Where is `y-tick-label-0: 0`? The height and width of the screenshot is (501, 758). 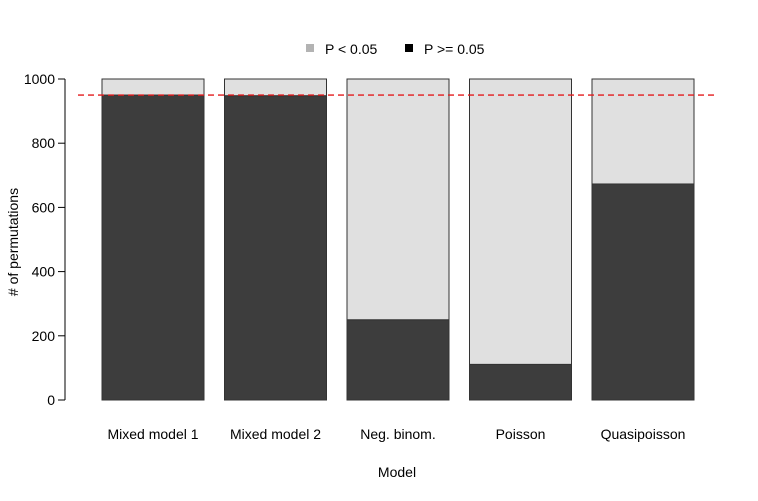
y-tick-label-0: 0 is located at coordinates (51, 400).